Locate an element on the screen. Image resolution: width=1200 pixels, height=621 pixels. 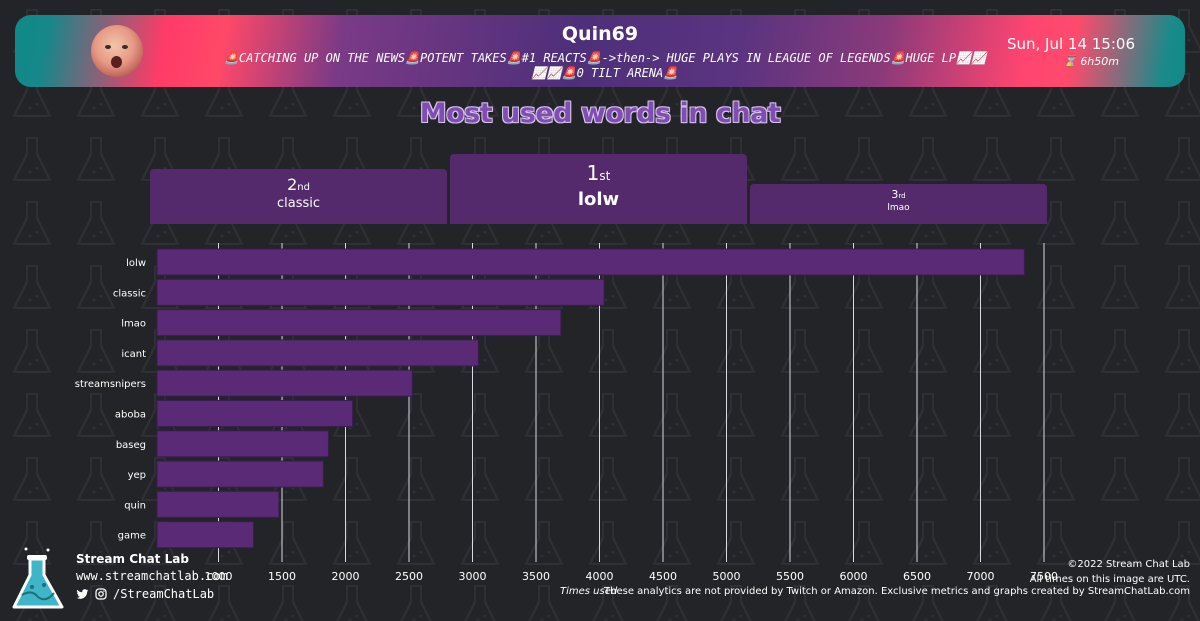
podium-second: 2nd classic is located at coordinates (298, 196).